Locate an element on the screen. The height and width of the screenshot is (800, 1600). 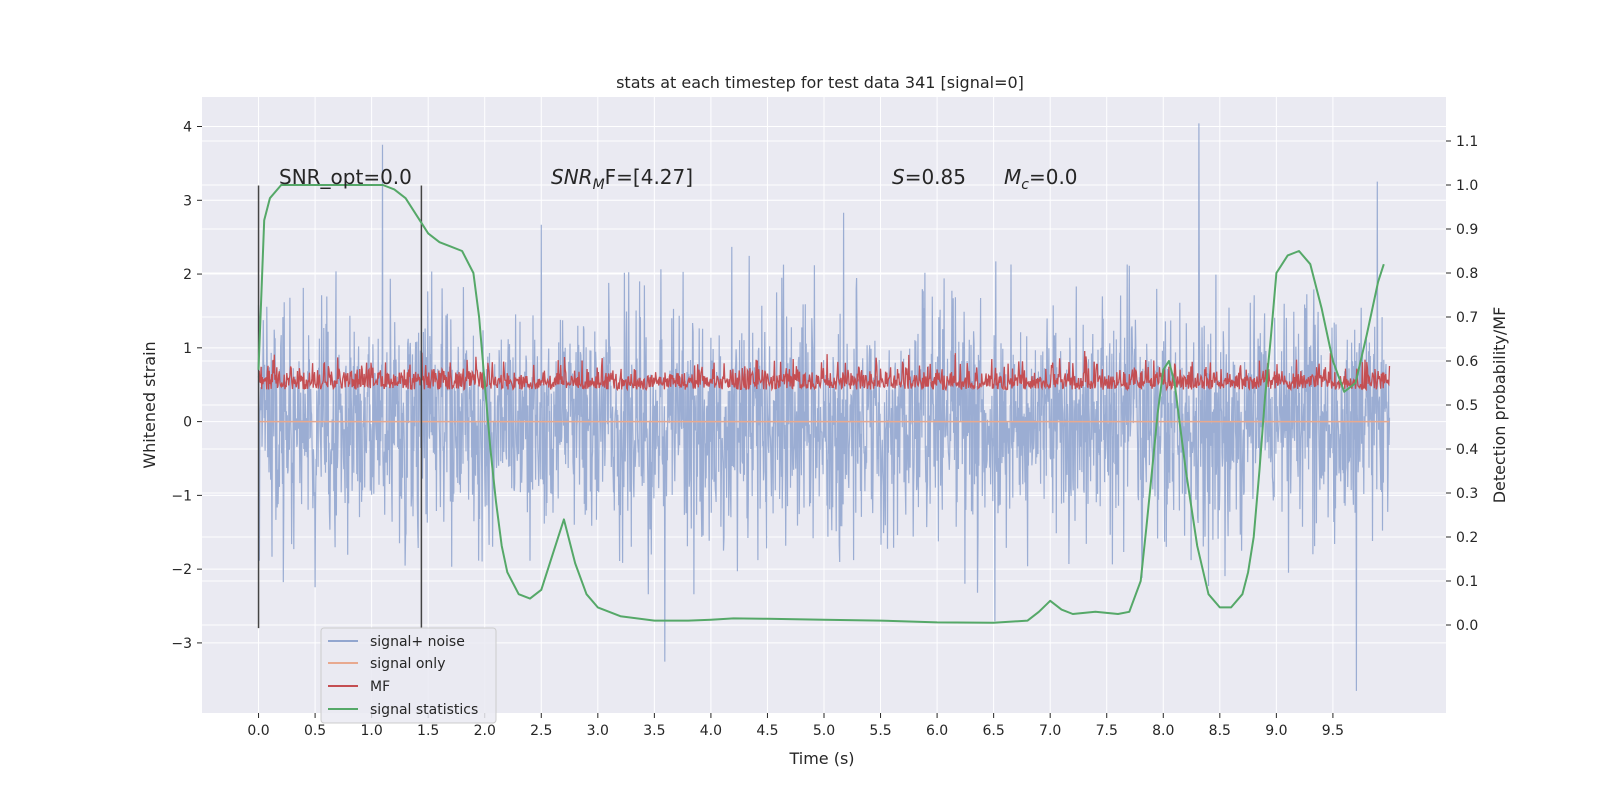
annotation-s: S=0.85 is located at coordinates (929, 177).